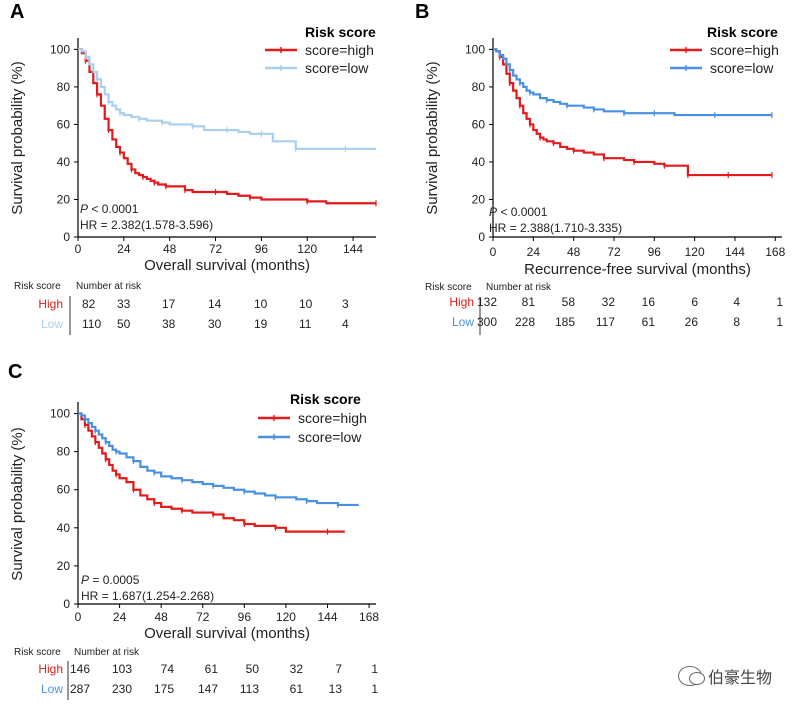  I want to click on x-axis-label: Recurrence-free survival (months), so click(637, 269).